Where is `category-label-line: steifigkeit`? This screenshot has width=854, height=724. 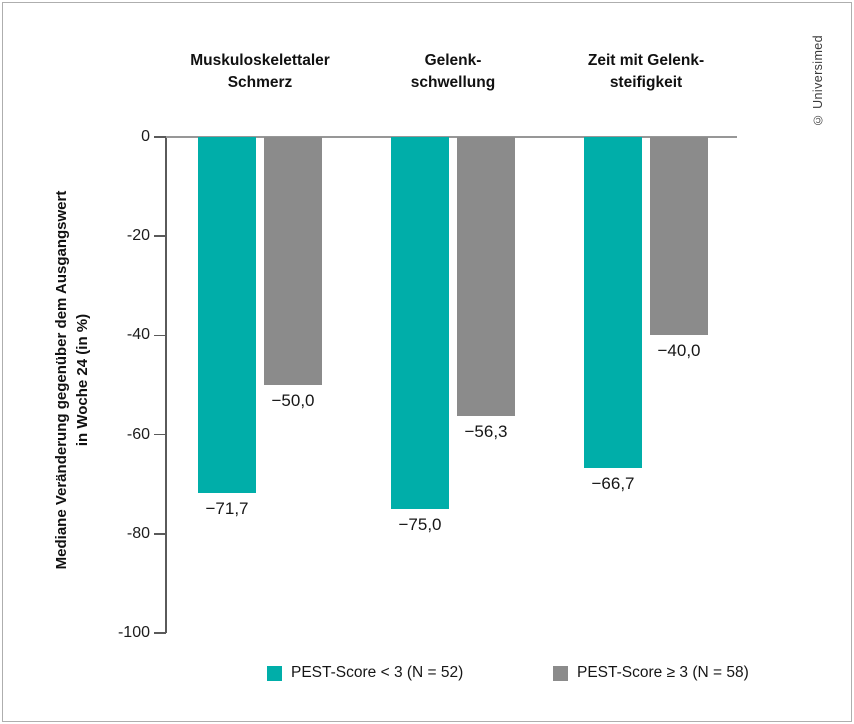
category-label-line: steifigkeit is located at coordinates (646, 82).